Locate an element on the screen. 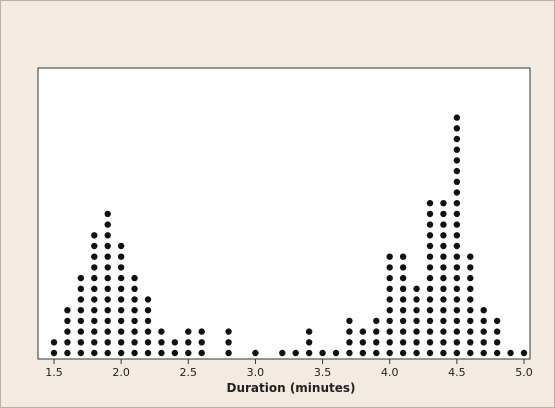 The height and width of the screenshot is (408, 555). x-tick-label: 3.0 is located at coordinates (256, 372).